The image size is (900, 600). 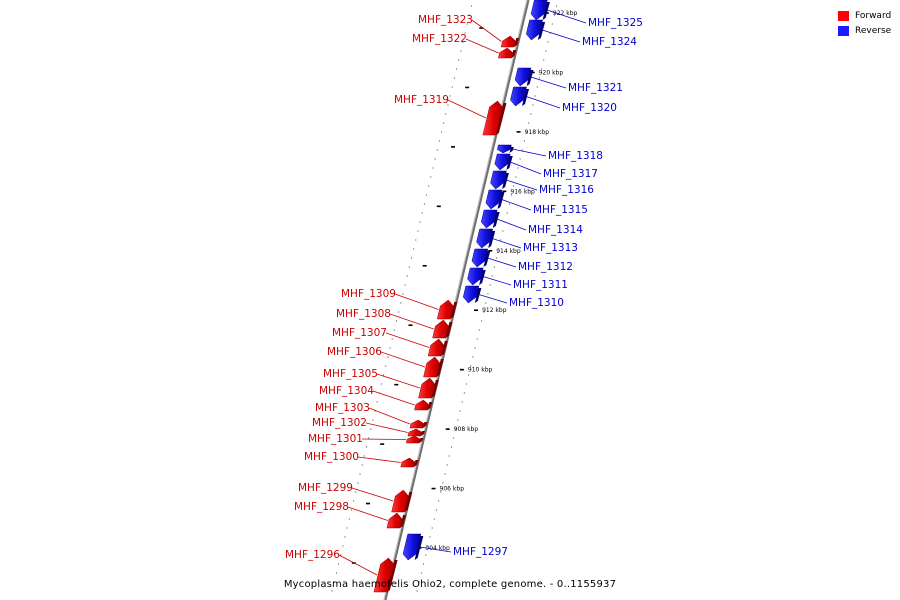 I want to click on tick-label: 922 kbp, so click(x=565, y=13).